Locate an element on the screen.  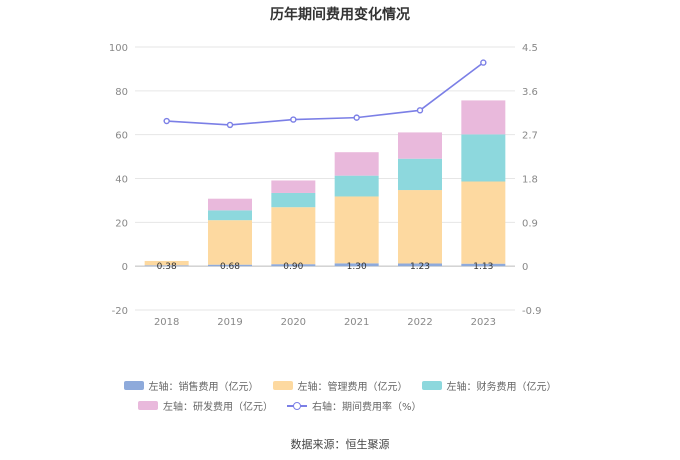
bar-sales-2018 is located at coordinates (166, 266).